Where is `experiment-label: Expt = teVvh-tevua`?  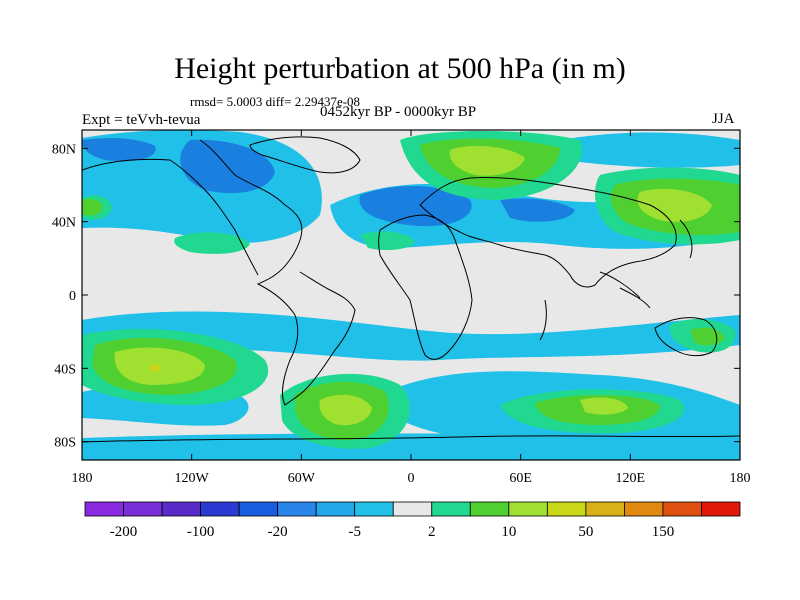 experiment-label: Expt = teVvh-tevua is located at coordinates (141, 120).